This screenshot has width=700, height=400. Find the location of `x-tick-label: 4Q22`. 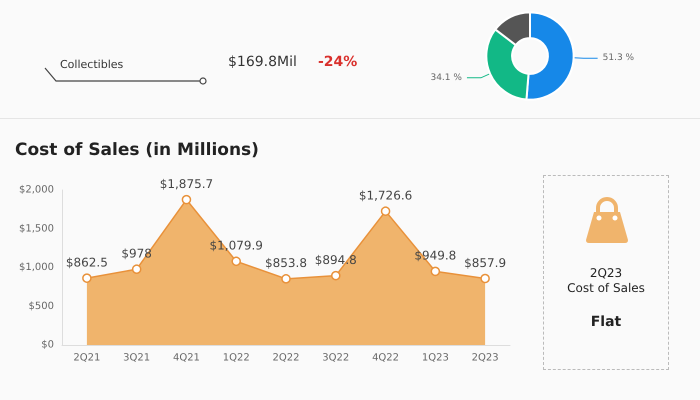

x-tick-label: 4Q22 is located at coordinates (386, 358).